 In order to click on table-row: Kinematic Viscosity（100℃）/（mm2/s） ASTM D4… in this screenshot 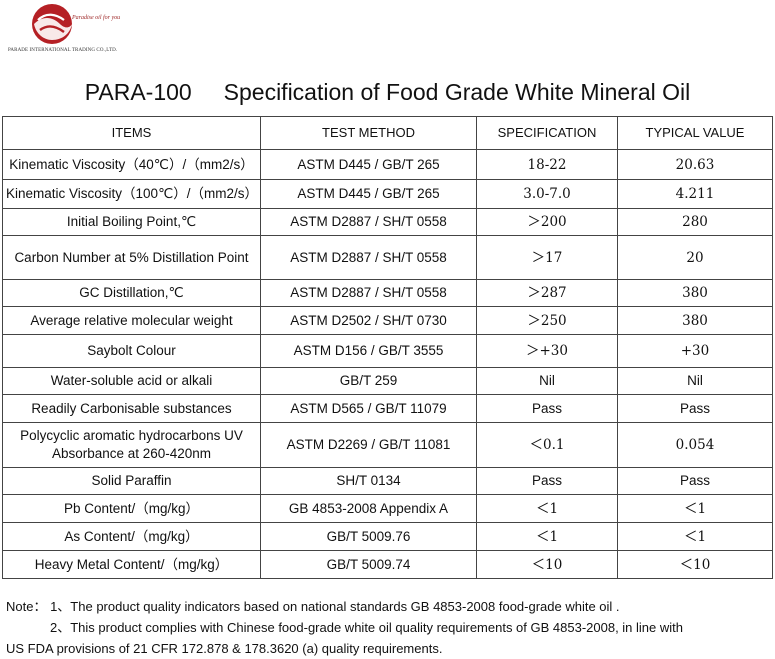, I will do `click(387, 194)`.